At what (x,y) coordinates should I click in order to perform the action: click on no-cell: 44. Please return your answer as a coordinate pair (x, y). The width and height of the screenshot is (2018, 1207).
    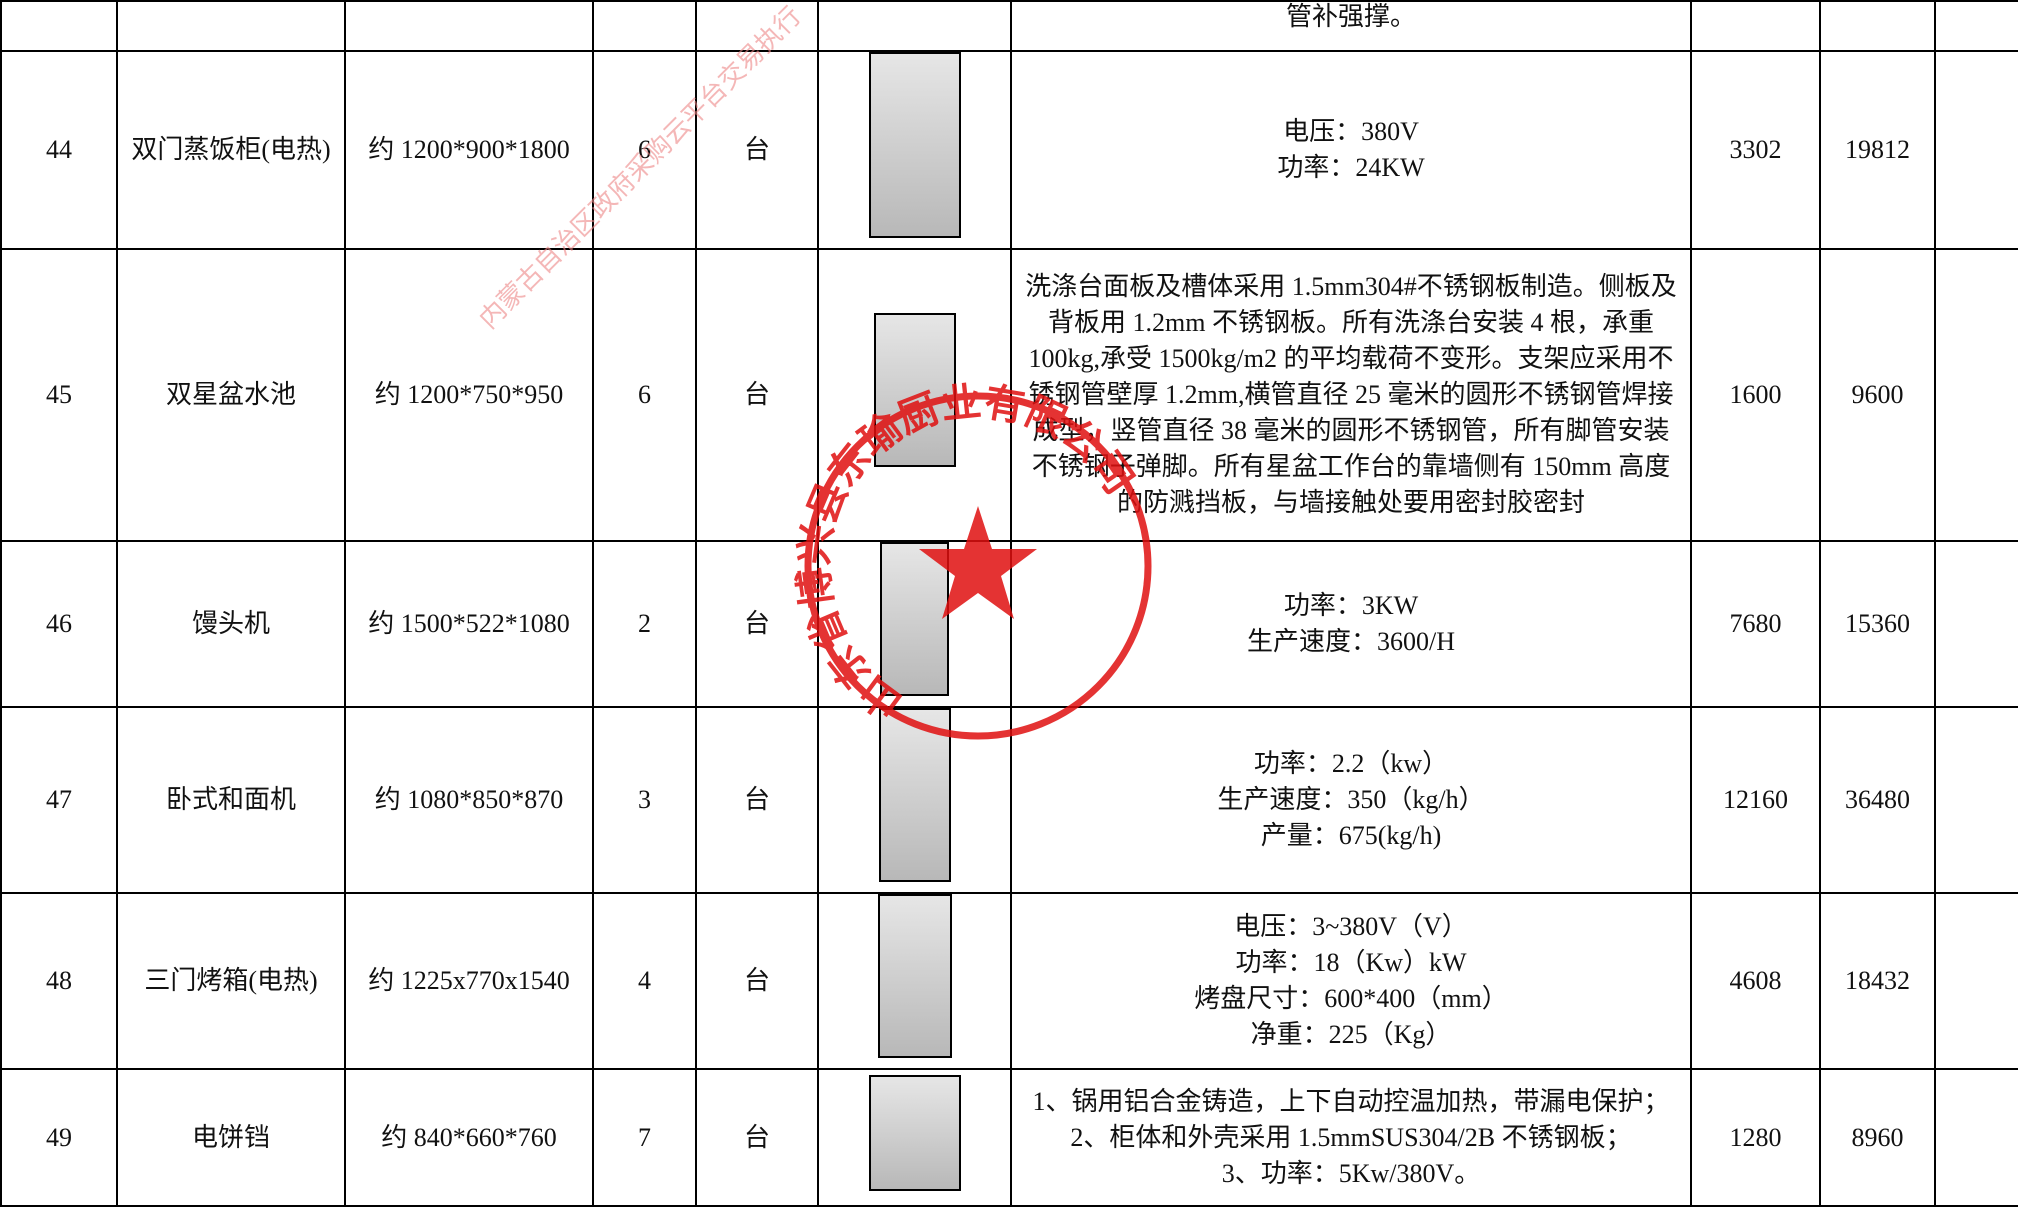
    Looking at the image, I should click on (59, 150).